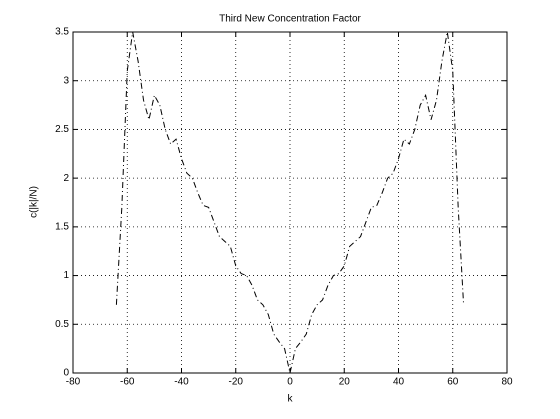 The image size is (560, 419). I want to click on y-tick-label: 1.5, so click(62, 226).